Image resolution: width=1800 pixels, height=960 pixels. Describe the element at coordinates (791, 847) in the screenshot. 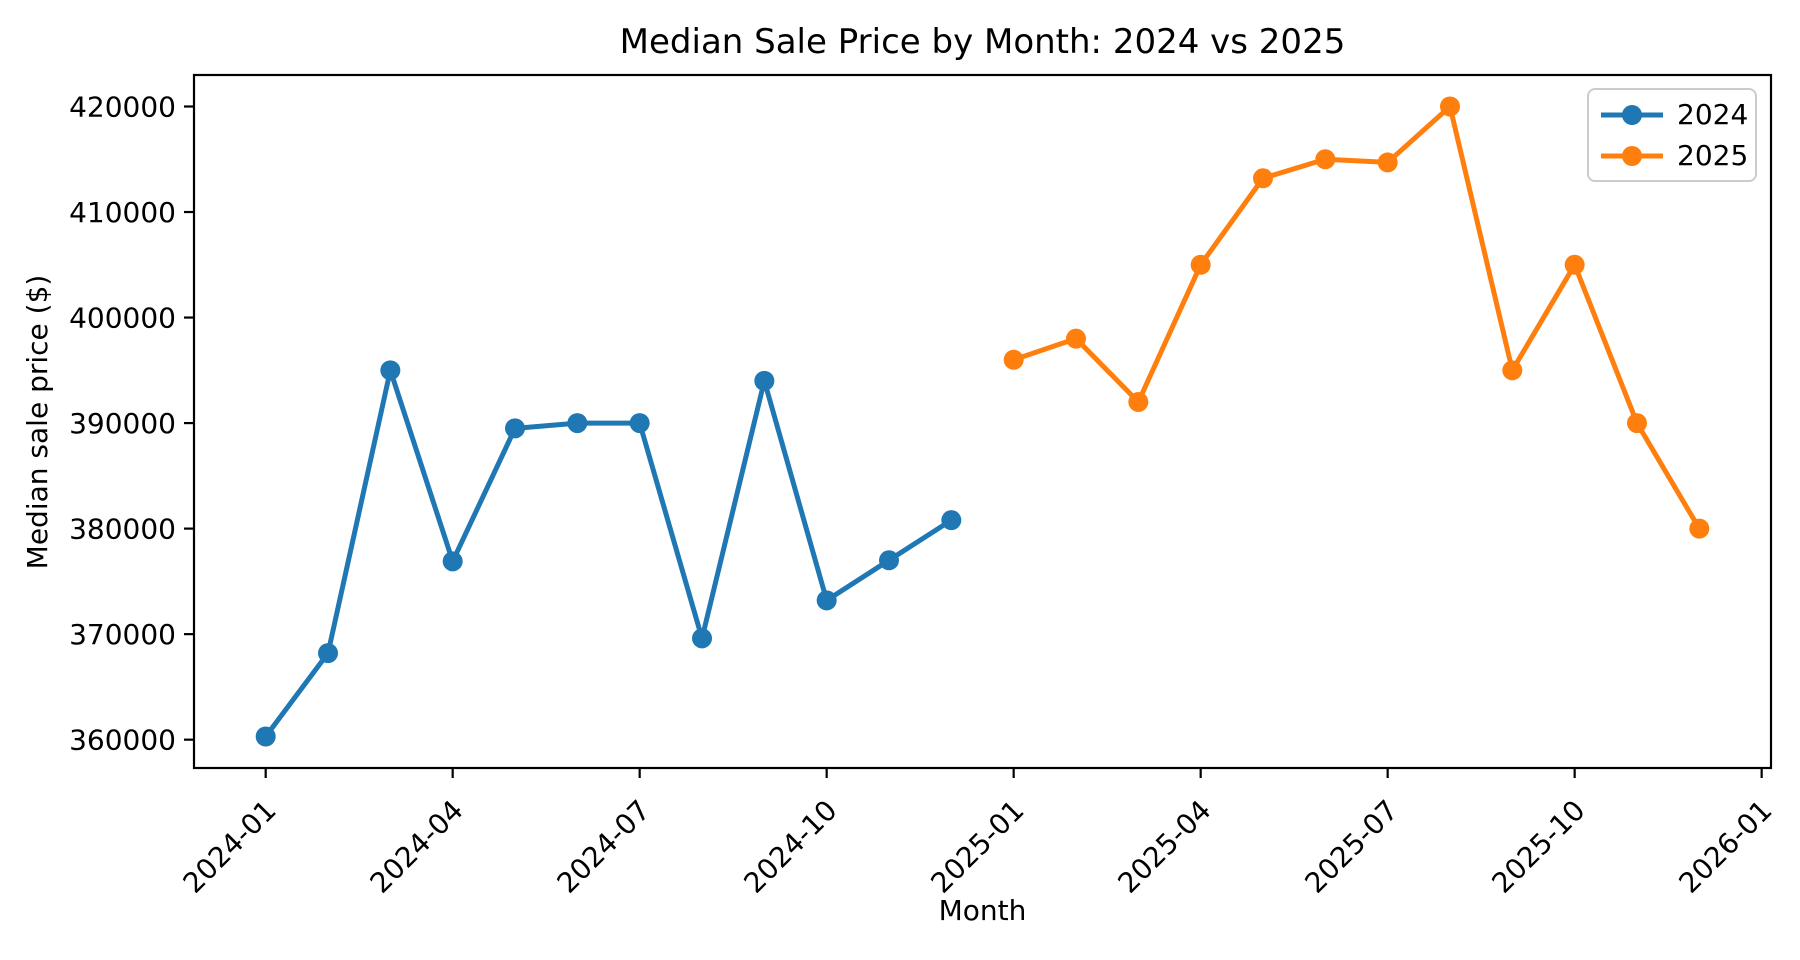

I see `x-tick-label: 2024-10` at that location.